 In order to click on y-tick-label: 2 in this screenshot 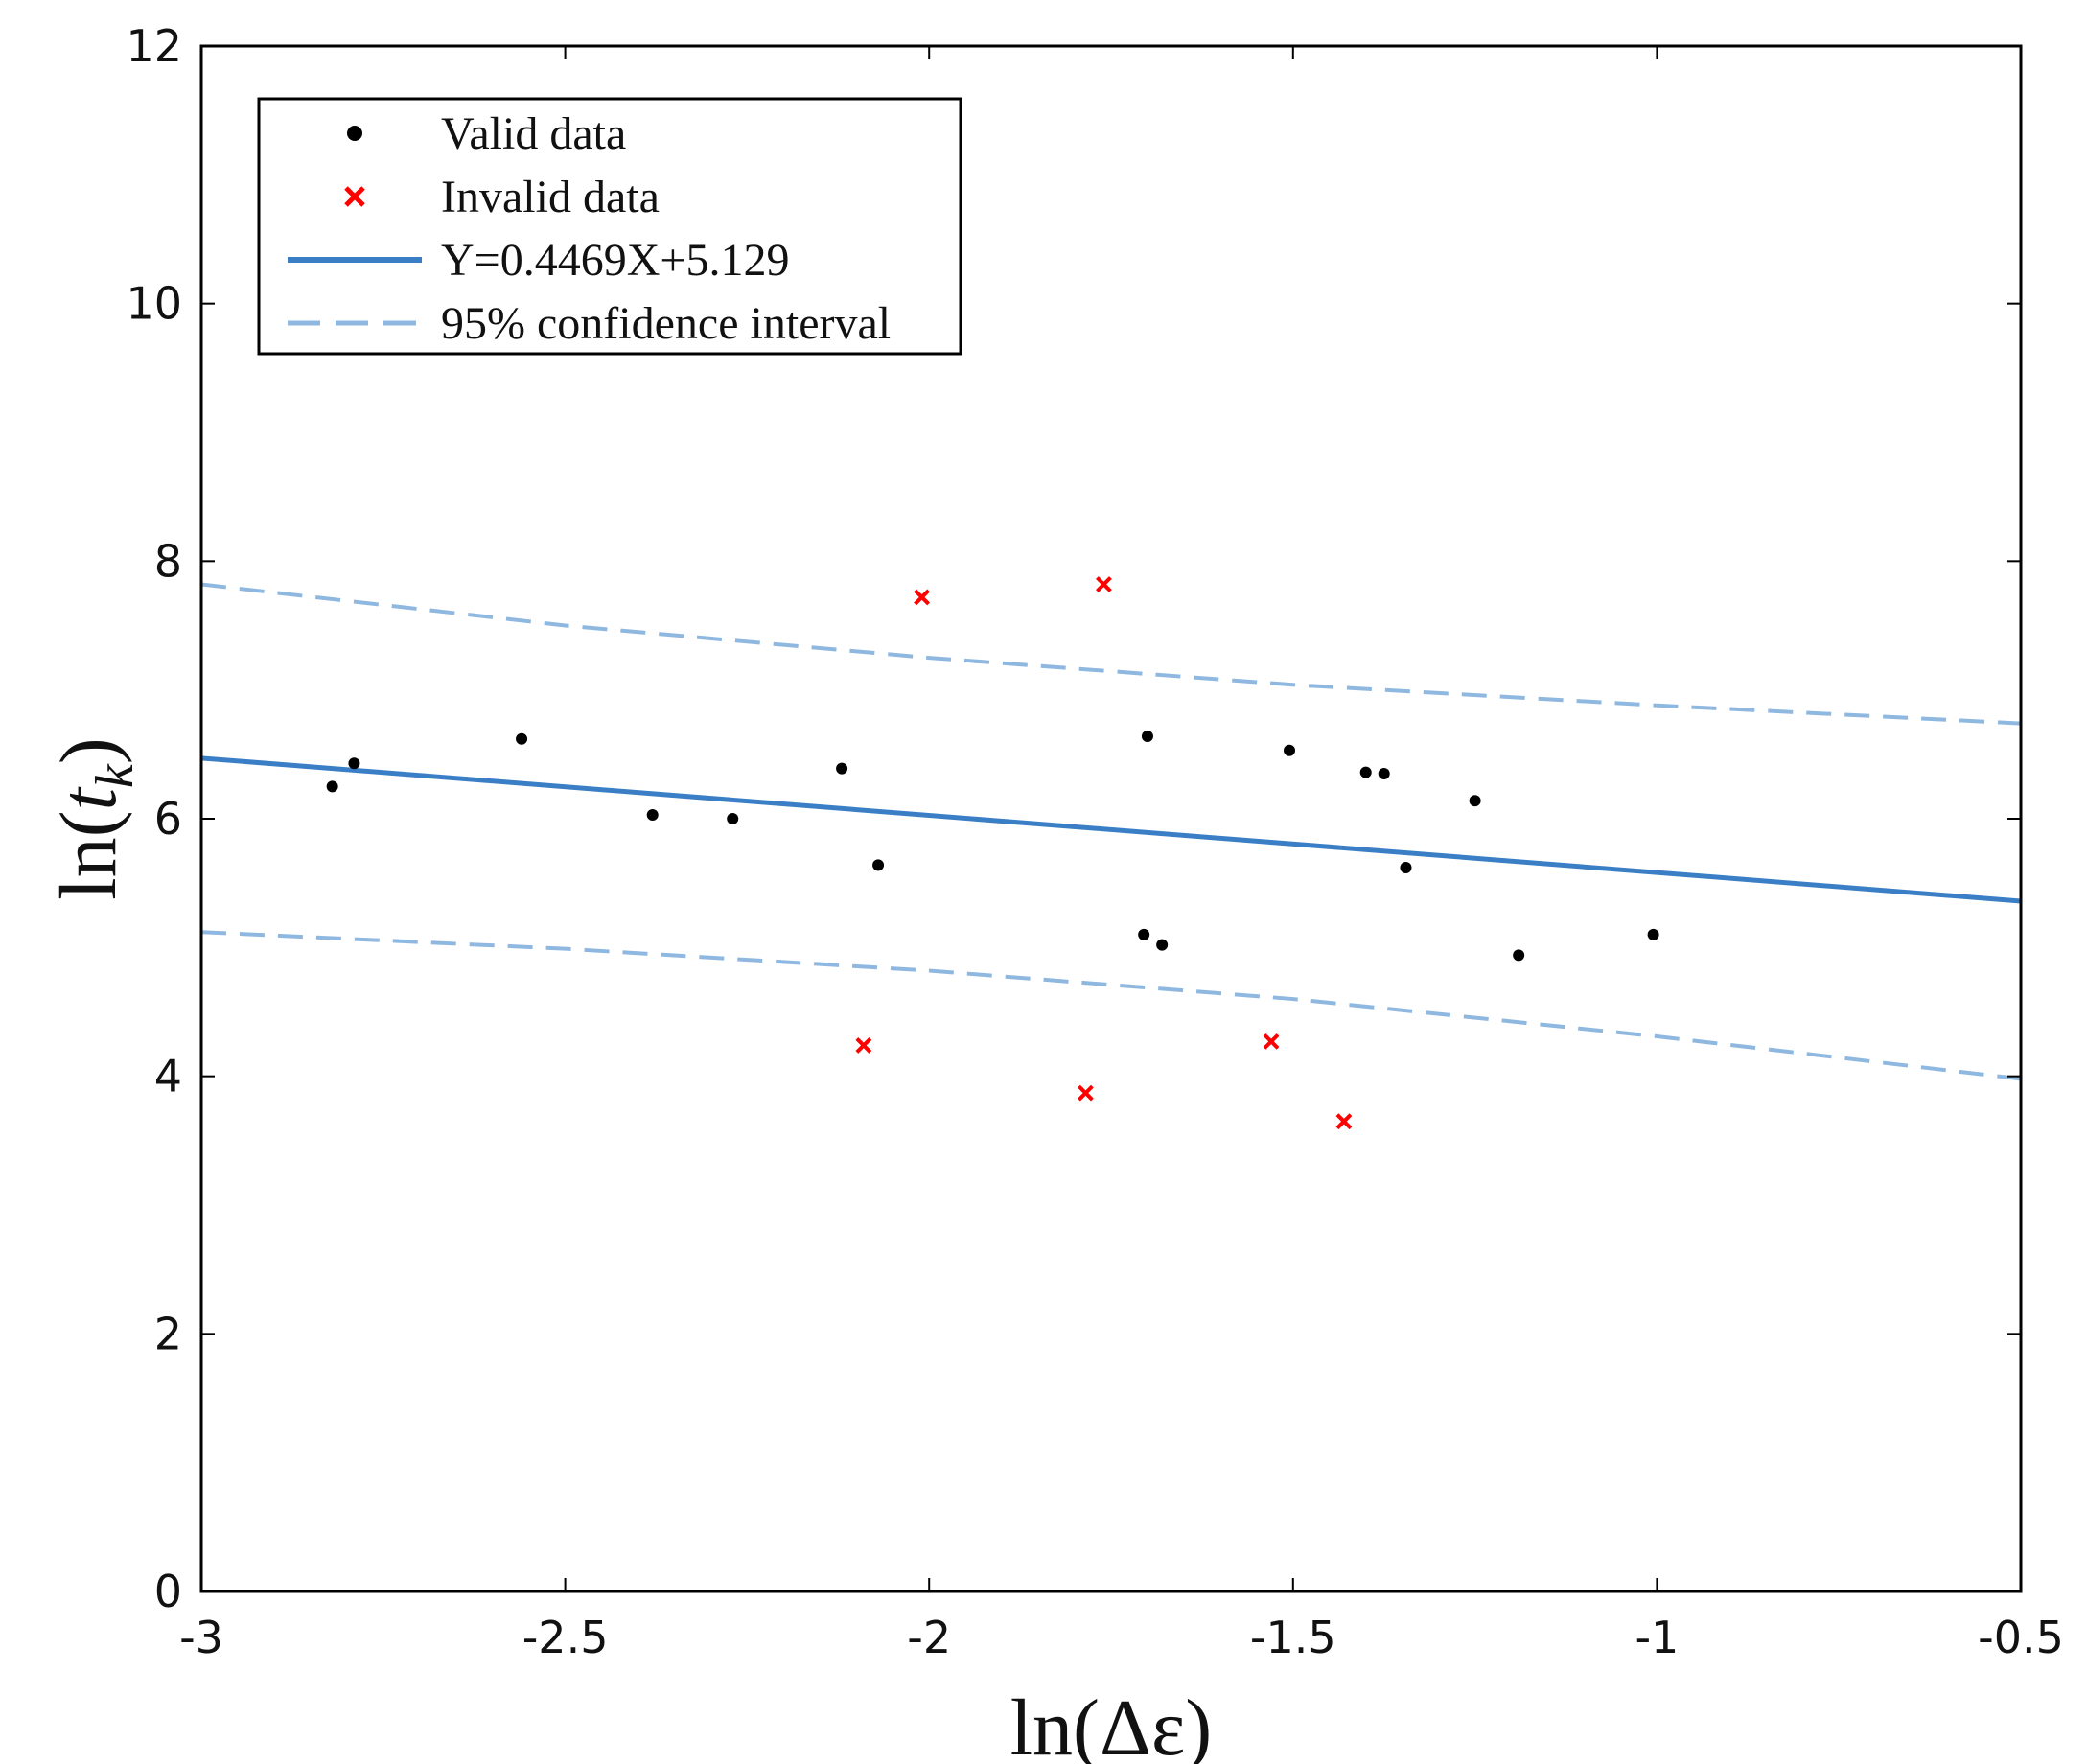, I will do `click(168, 1333)`.